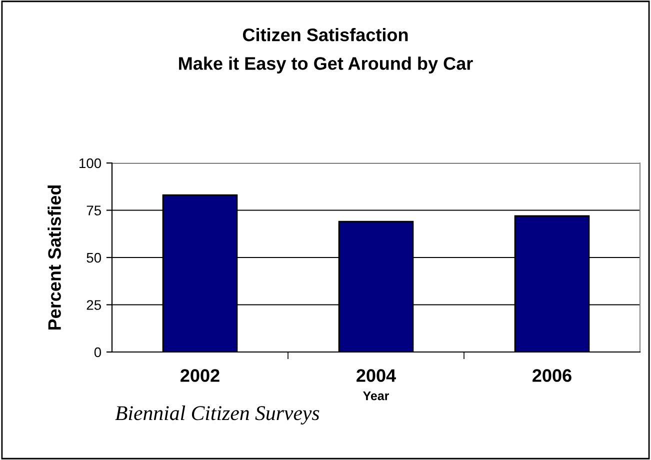 The width and height of the screenshot is (651, 460). Describe the element at coordinates (200, 375) in the screenshot. I see `x-tick-label: 2002` at that location.